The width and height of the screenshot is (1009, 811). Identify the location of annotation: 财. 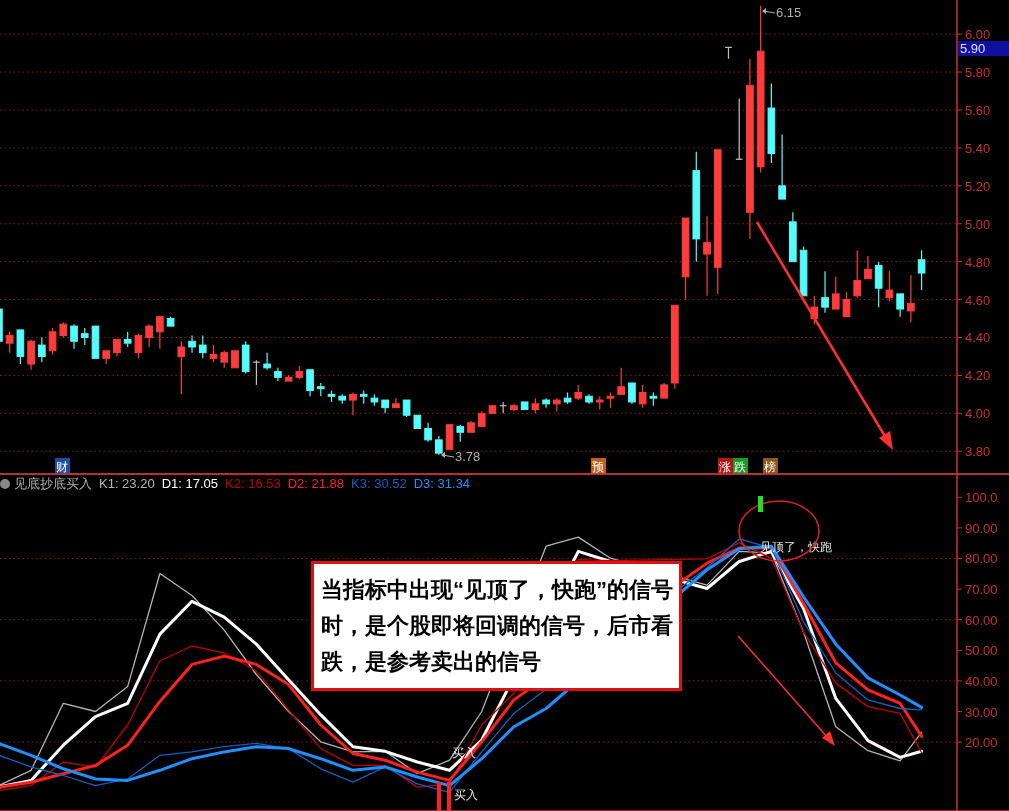
(62, 467).